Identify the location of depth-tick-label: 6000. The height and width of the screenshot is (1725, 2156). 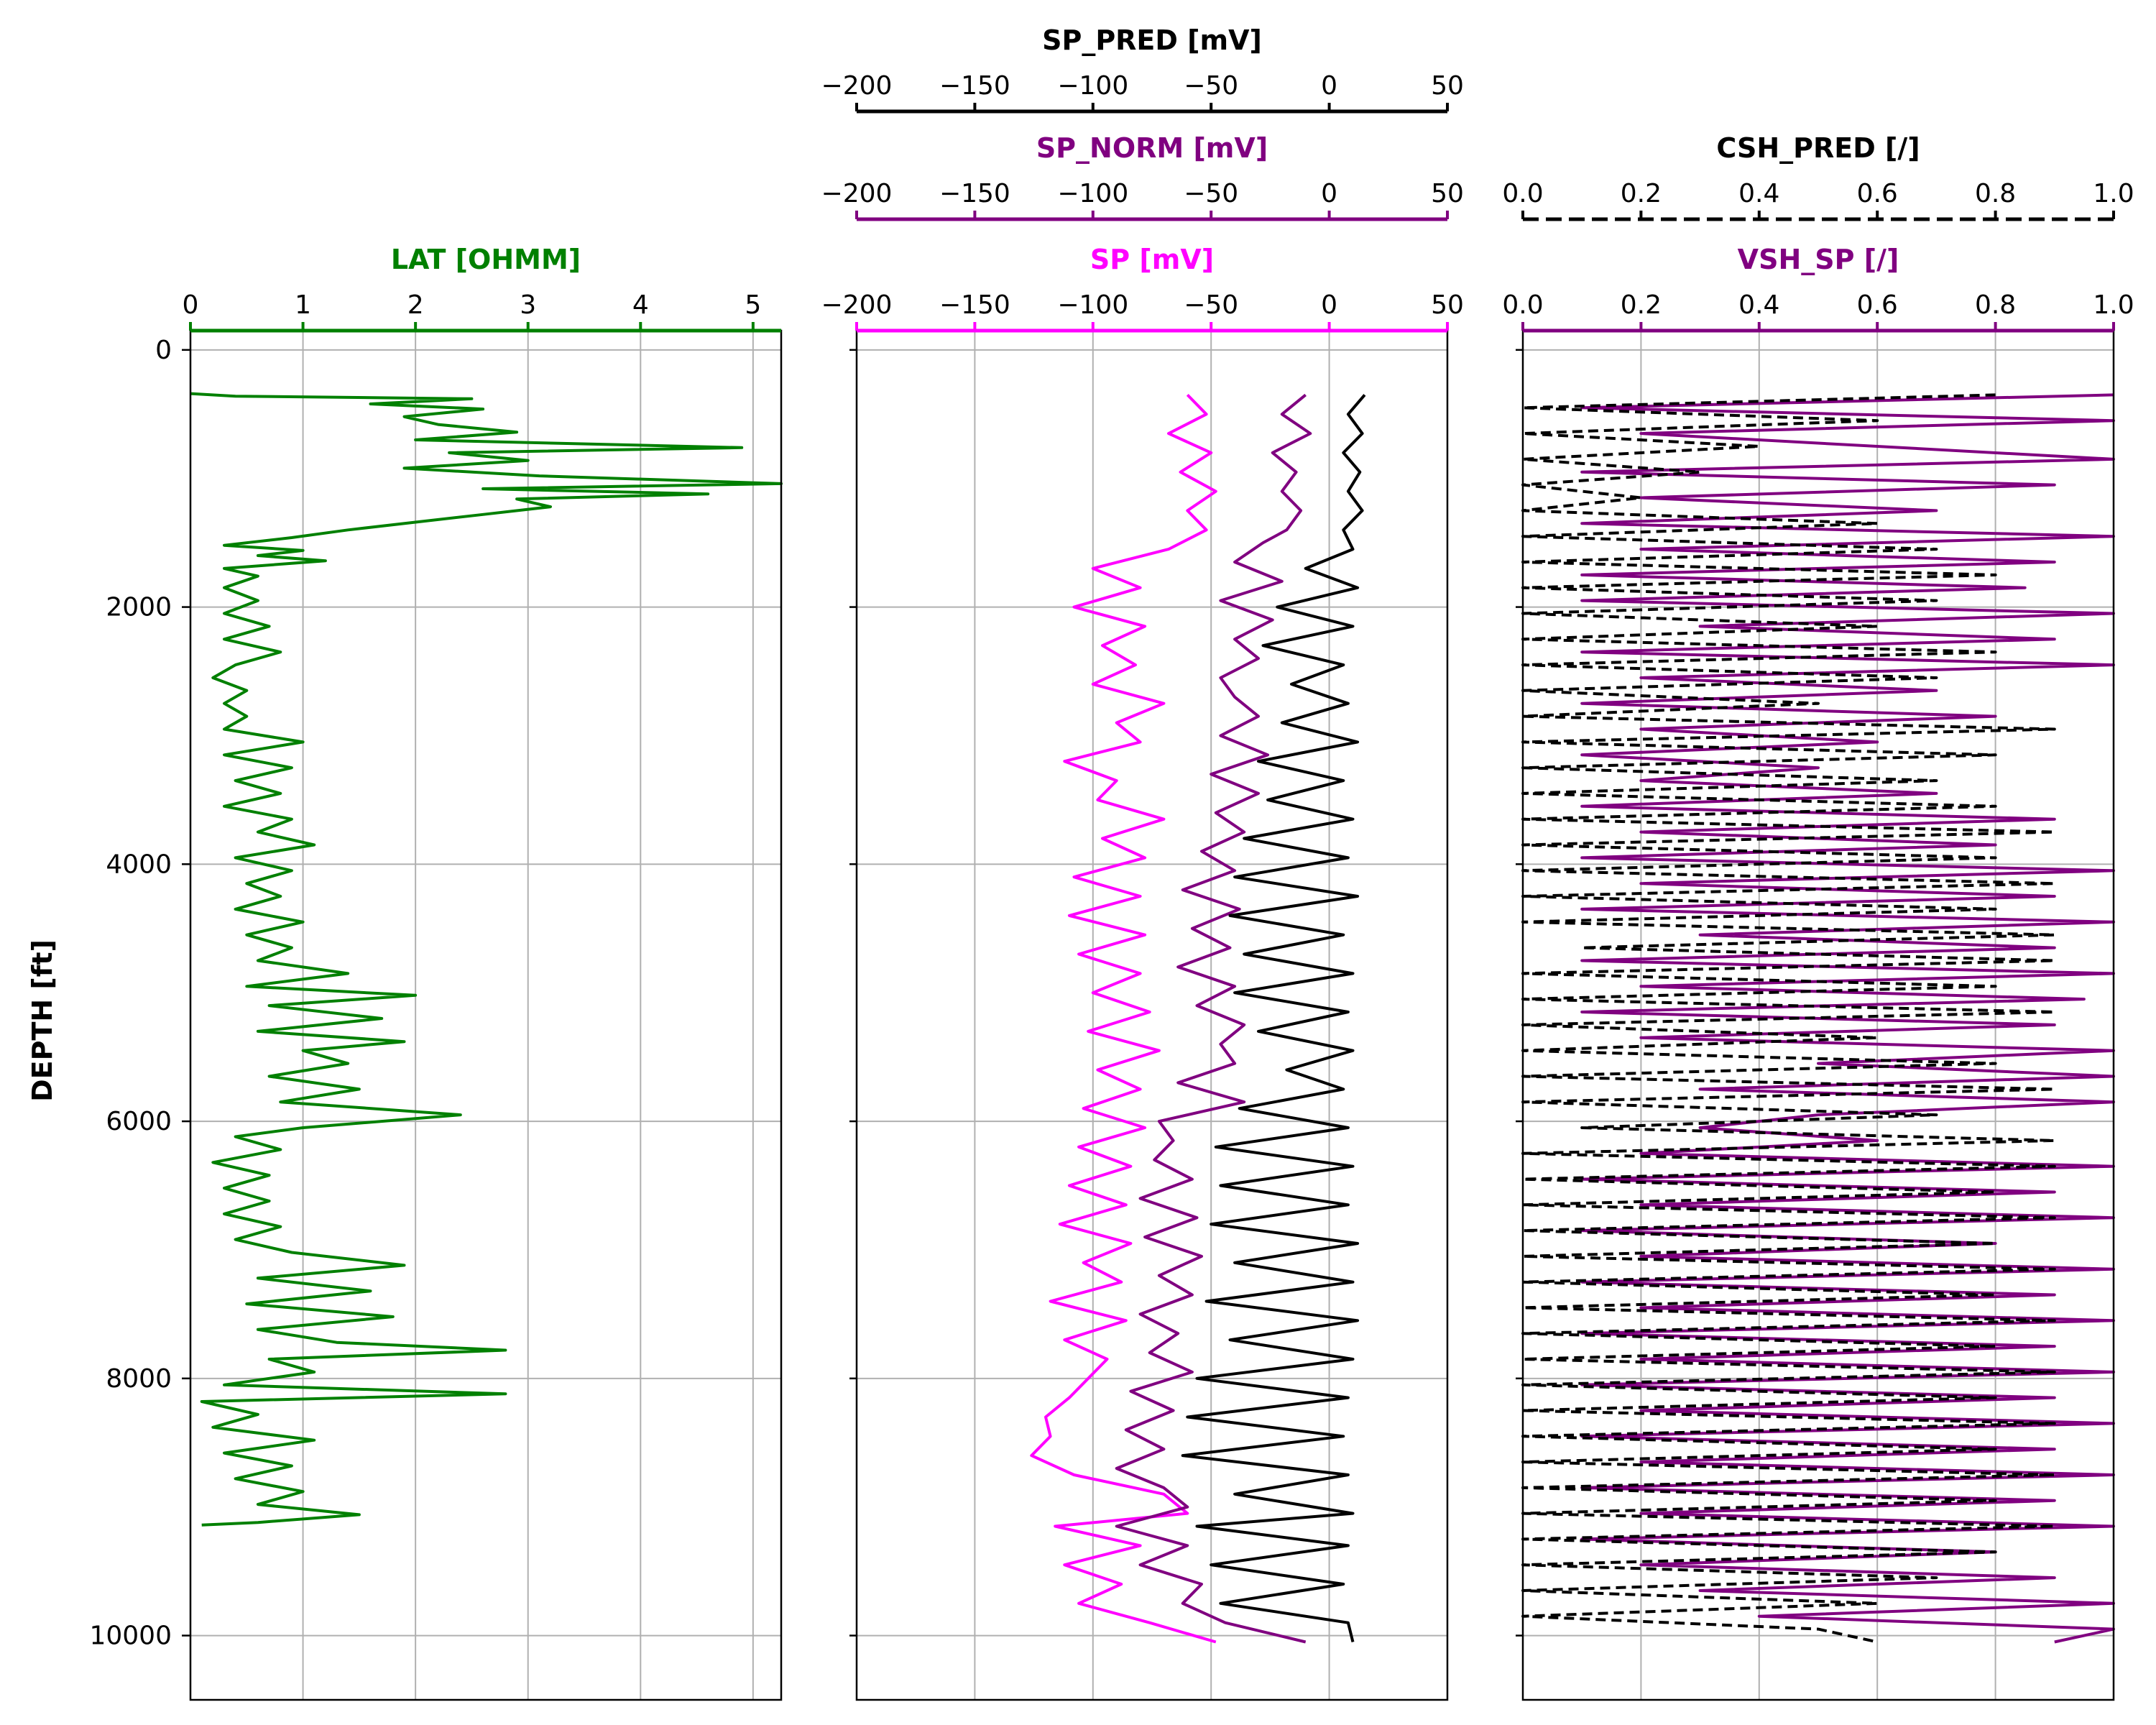
(139, 1121).